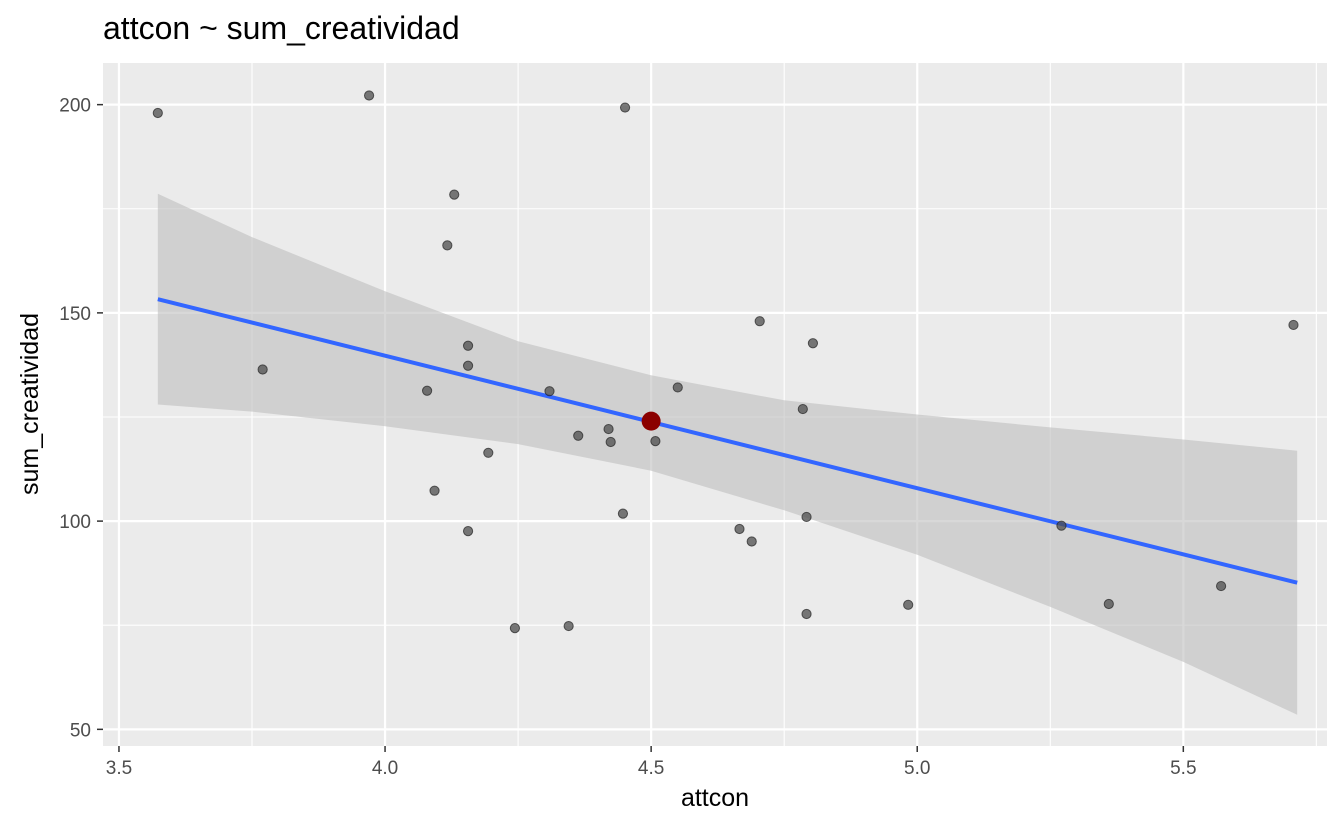  I want to click on y-tick-label: 50, so click(80, 730).